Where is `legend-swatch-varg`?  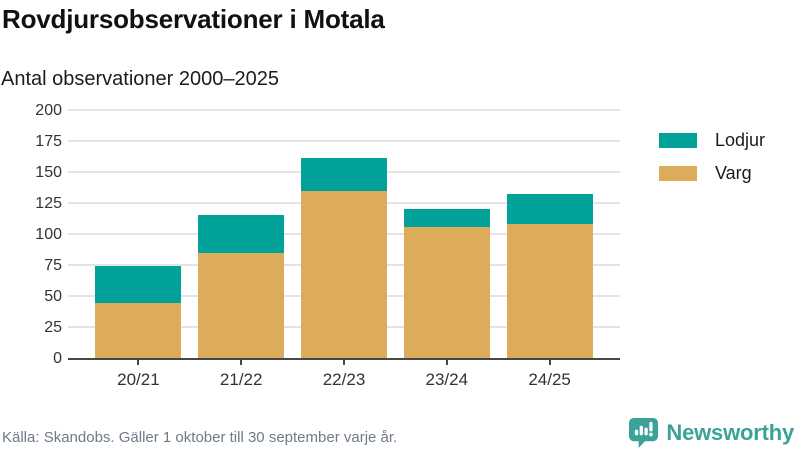 legend-swatch-varg is located at coordinates (678, 173).